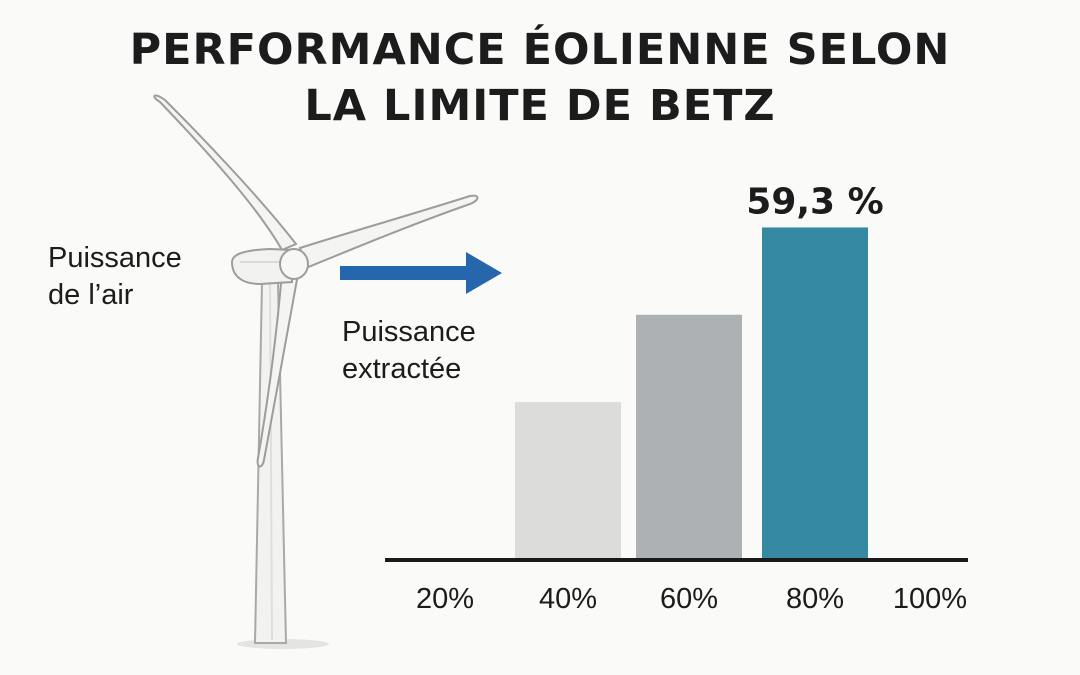 Image resolution: width=1080 pixels, height=675 pixels. What do you see at coordinates (930, 599) in the screenshot?
I see `x-tick-label: 100%` at bounding box center [930, 599].